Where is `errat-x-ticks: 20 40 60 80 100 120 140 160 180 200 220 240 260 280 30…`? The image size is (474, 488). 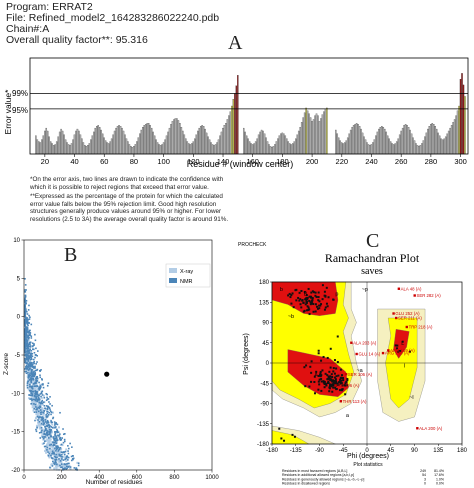
errat-x-ticks: 20 40 60 80 100 120 140 160 180 200 220 240 260 280 30… is located at coordinates (254, 160).